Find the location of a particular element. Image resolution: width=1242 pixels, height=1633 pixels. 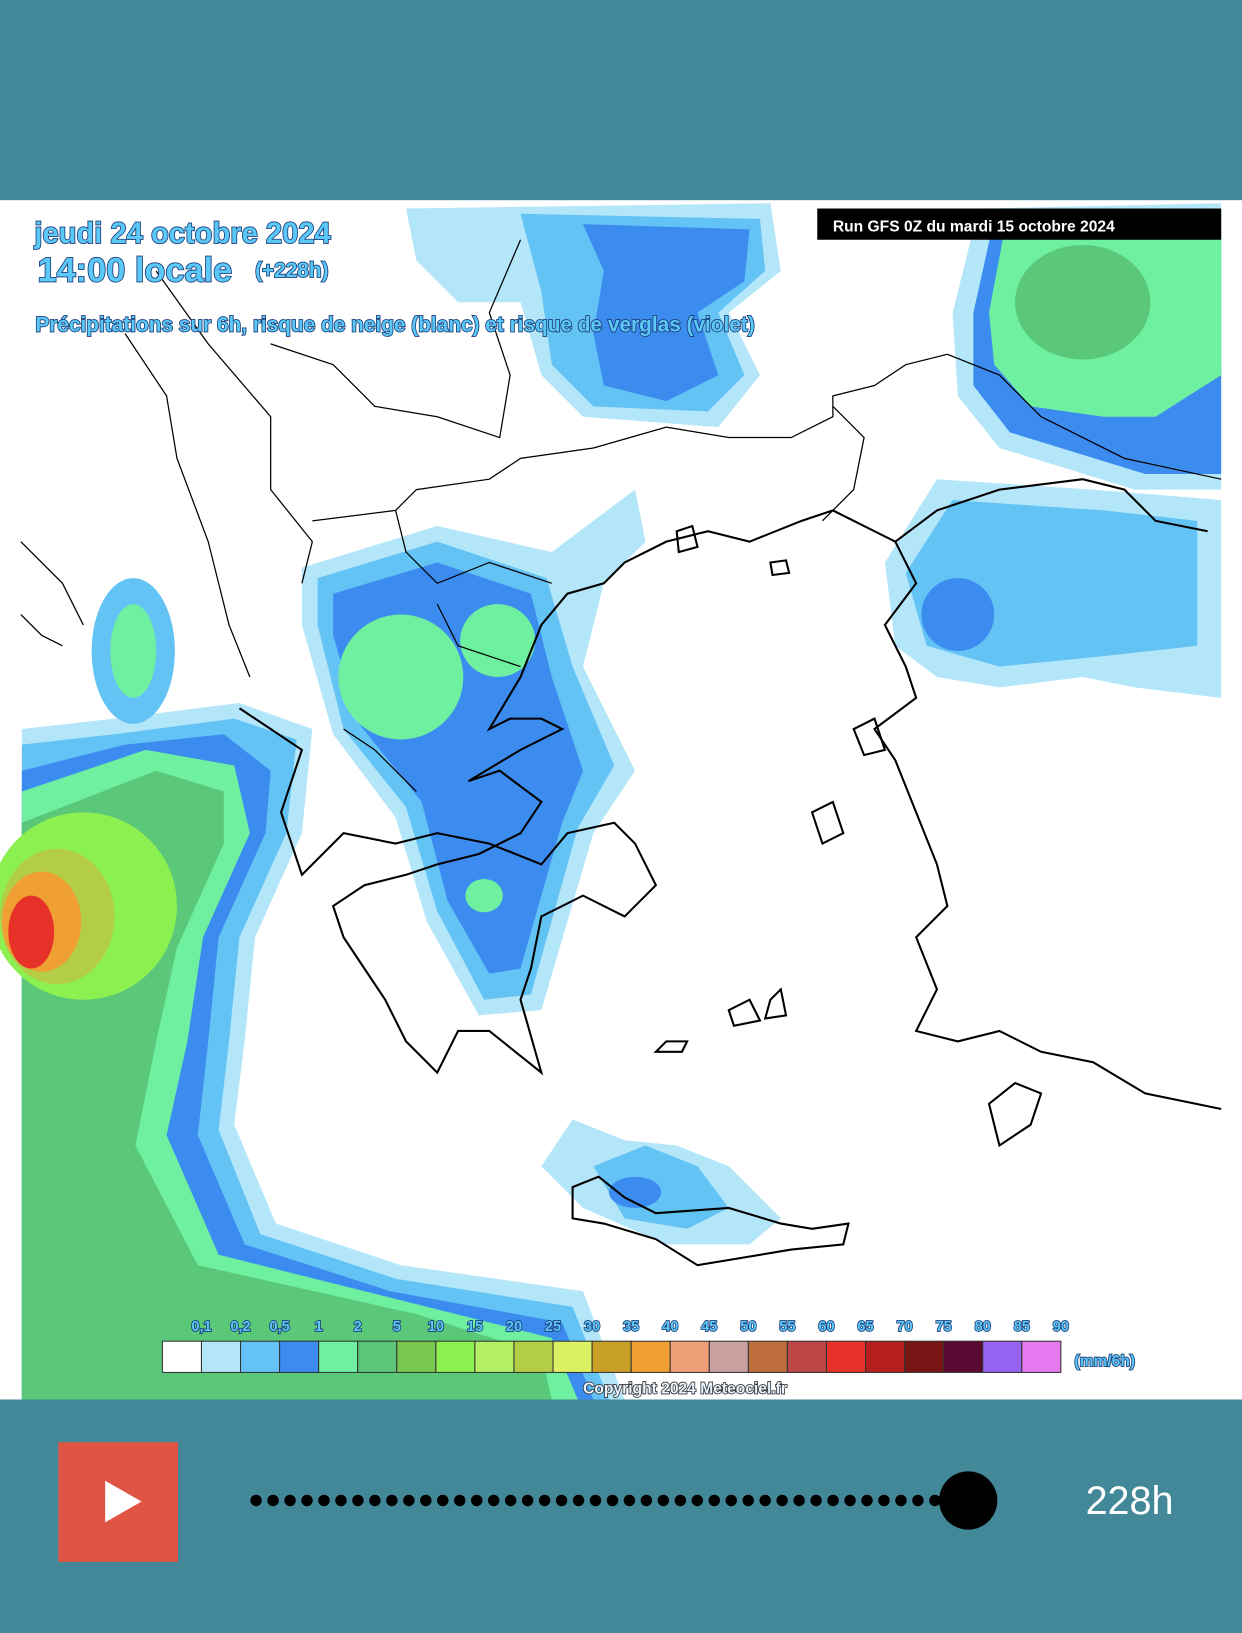

time-label: 228h is located at coordinates (1130, 1501).